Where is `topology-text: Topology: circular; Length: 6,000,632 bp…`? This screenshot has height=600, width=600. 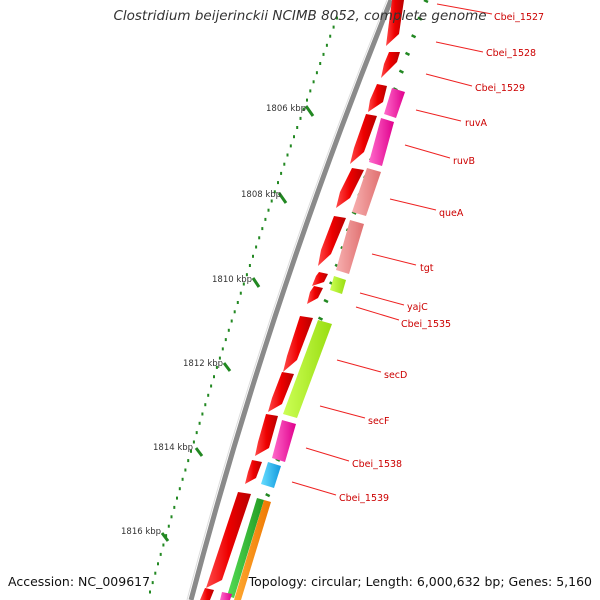
topology-text: Topology: circular; Length: 6,000,632 bp… is located at coordinates (420, 581).